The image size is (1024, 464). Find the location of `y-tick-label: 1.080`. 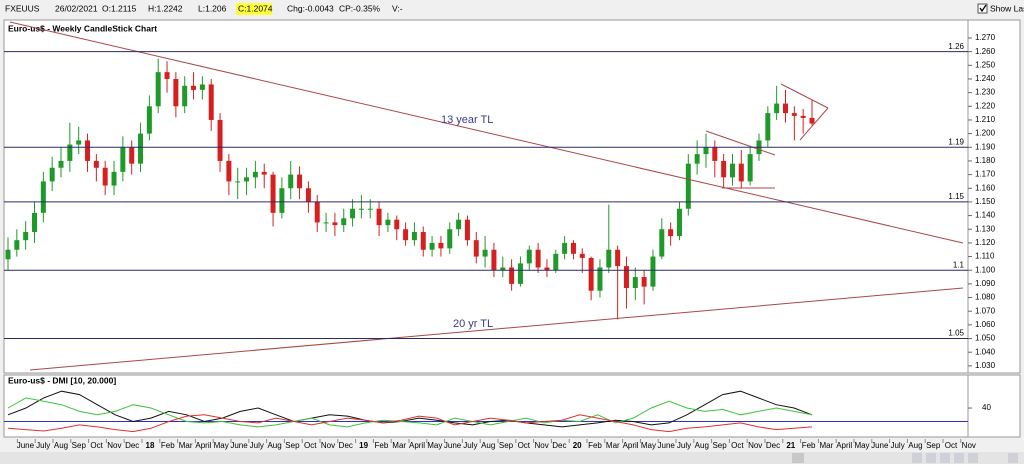

y-tick-label: 1.080 is located at coordinates (985, 297).